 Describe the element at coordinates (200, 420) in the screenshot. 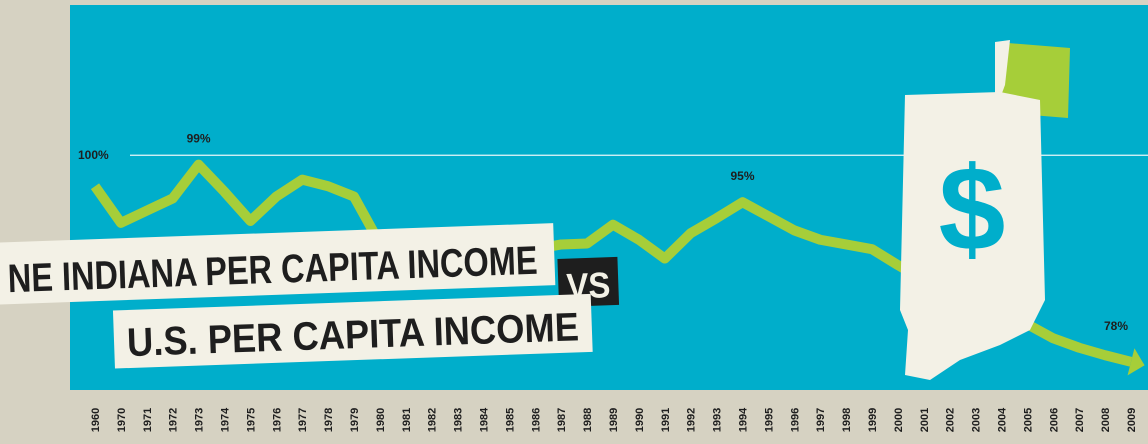

I see `x-tick-label: 1973` at that location.